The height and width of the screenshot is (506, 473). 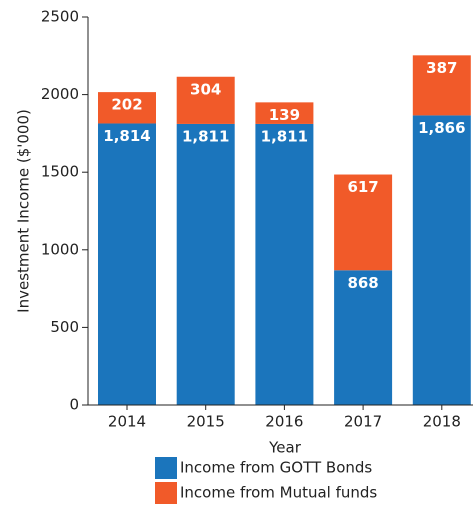 I want to click on x-tick-label: 2016, so click(x=284, y=422).